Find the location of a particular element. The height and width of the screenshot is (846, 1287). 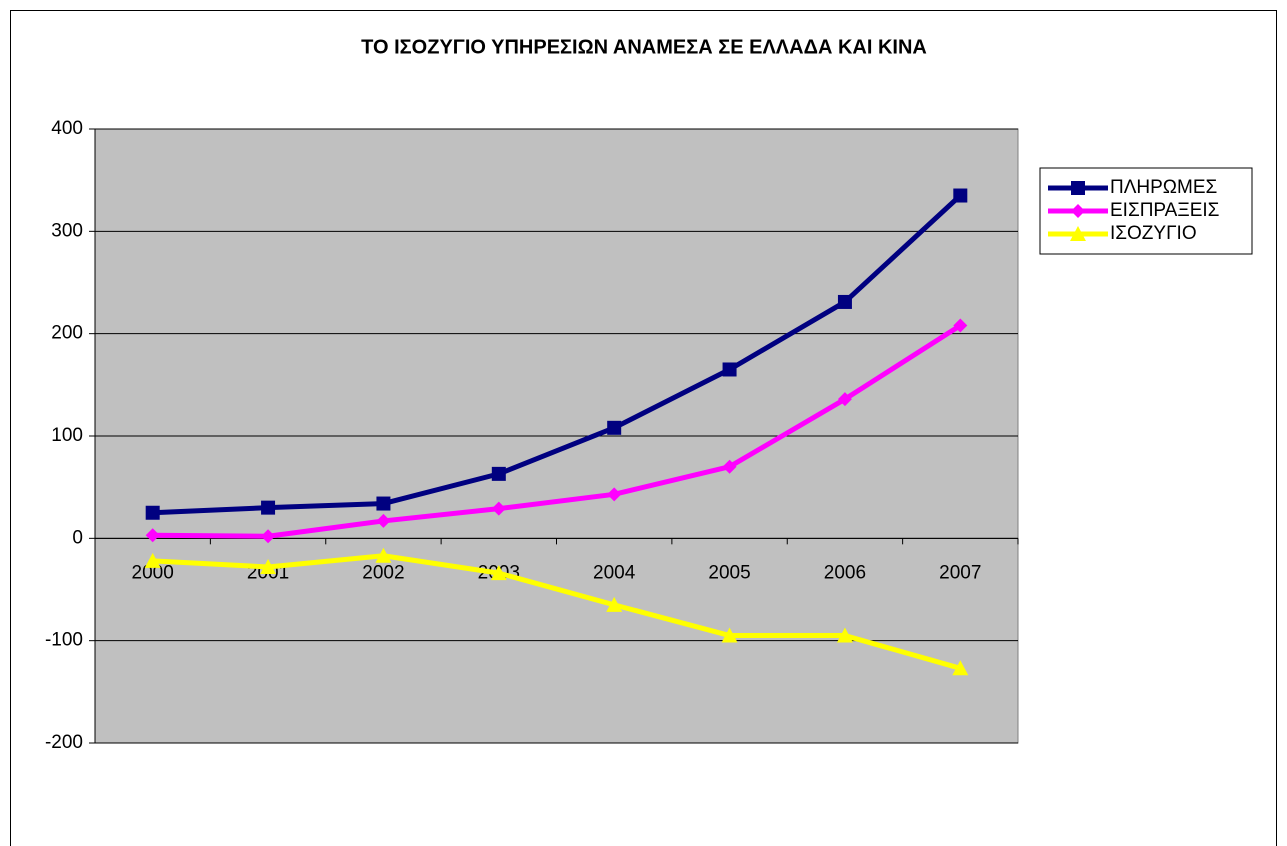

y-tick-label: 100 is located at coordinates (67, 435).